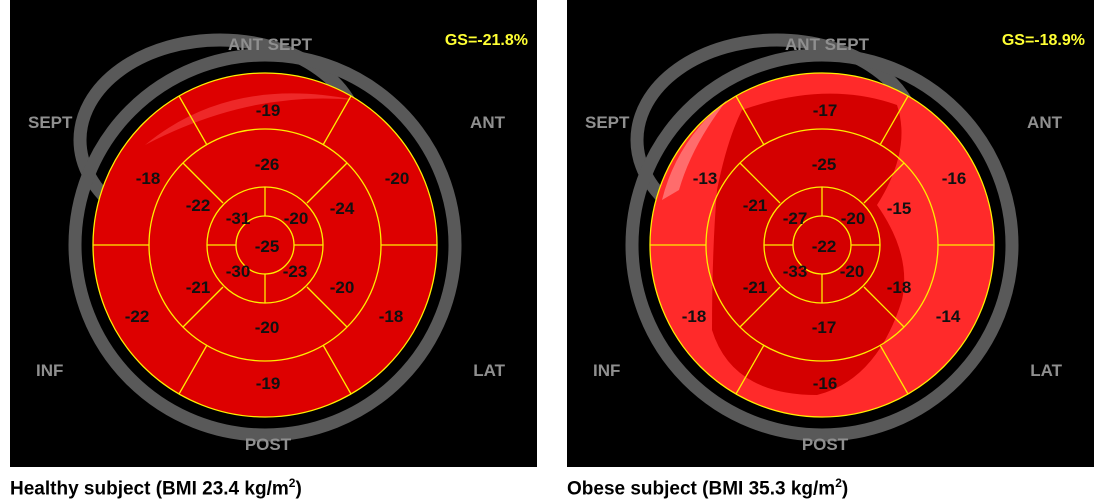 This screenshot has width=1094, height=500. Describe the element at coordinates (694, 316) in the screenshot. I see `segment-5-value: -18` at that location.